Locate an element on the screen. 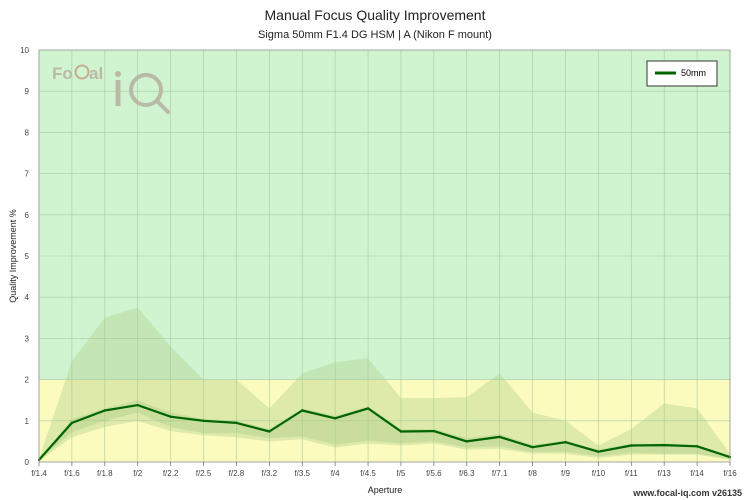 This screenshot has width=750, height=500. series-line is located at coordinates (384, 432).